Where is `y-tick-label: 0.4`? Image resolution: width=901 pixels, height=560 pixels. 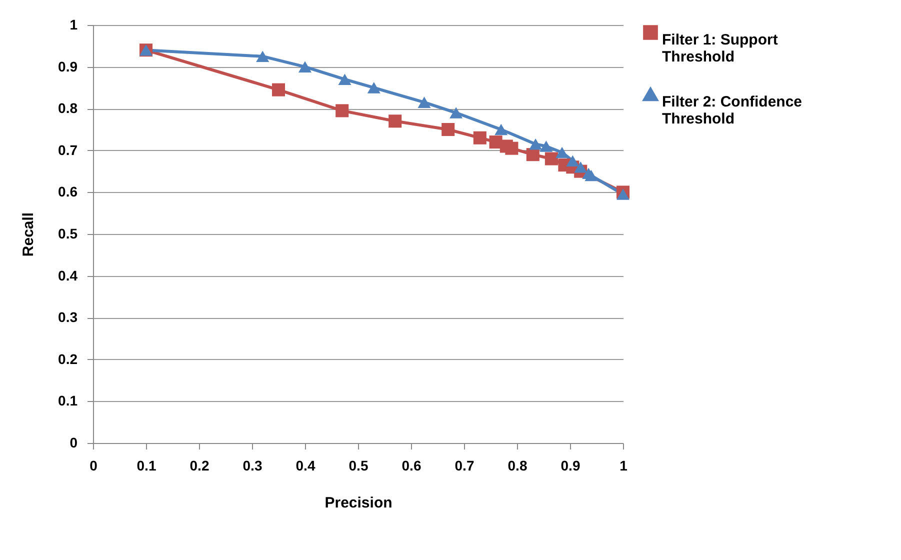
y-tick-label: 0.4 is located at coordinates (68, 275).